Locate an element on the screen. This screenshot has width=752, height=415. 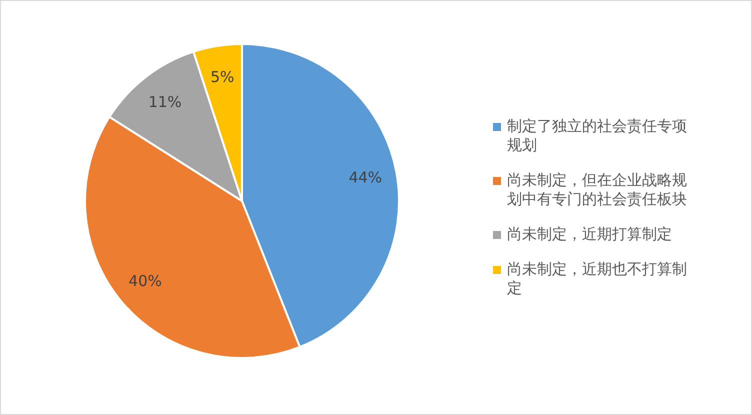
legend-label: 尚未制定，但在企业战略规划中有专门的社会责任板块 is located at coordinates (597, 190).